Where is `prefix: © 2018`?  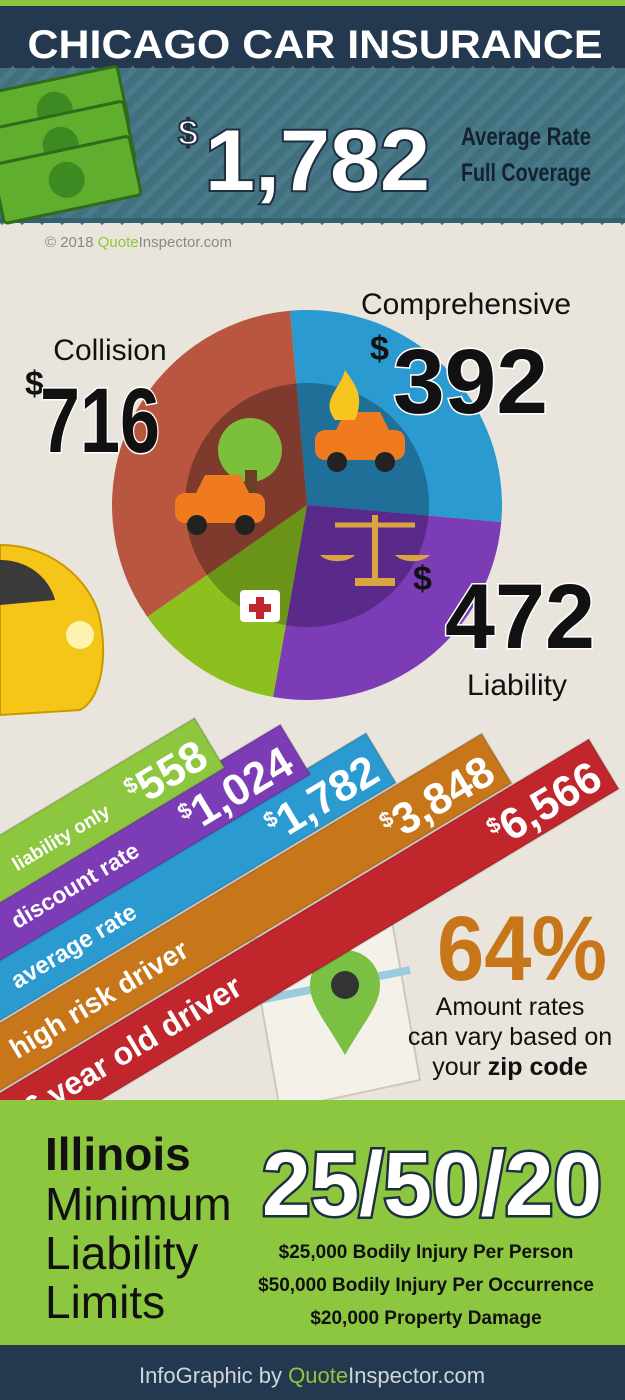
prefix: © 2018 is located at coordinates (71, 242).